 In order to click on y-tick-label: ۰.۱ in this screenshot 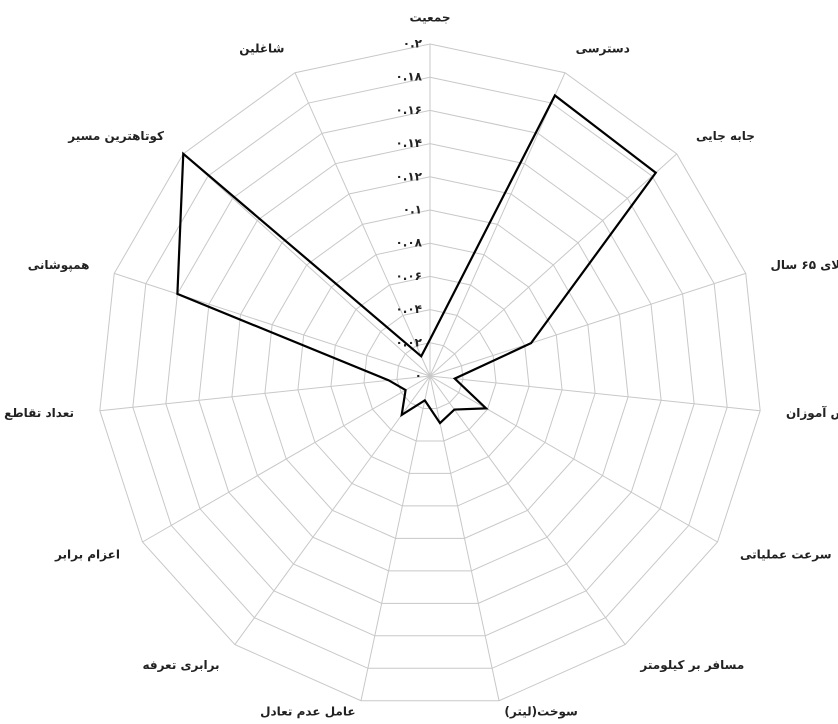, I will do `click(412, 210)`.